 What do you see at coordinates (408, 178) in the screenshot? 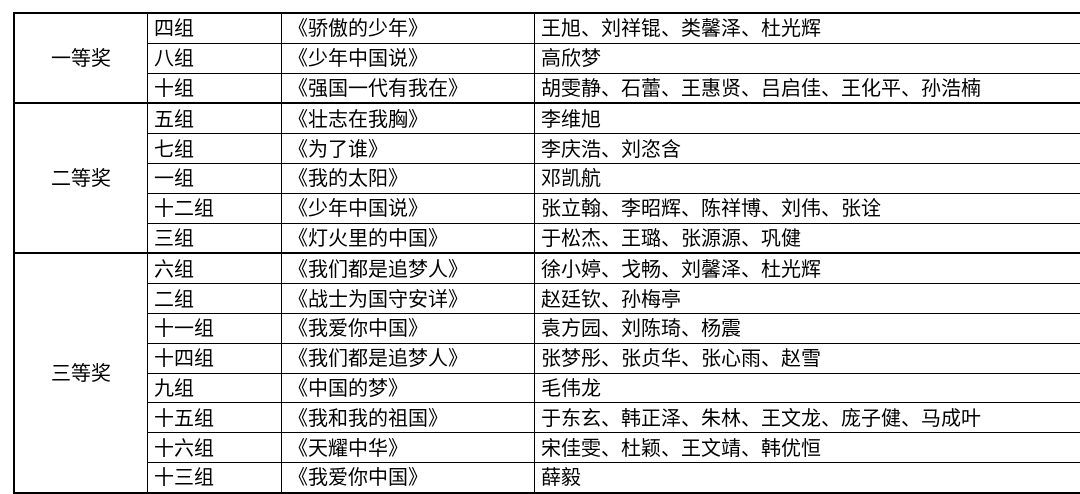
I see `song-title-cell: 《我的太阳》` at bounding box center [408, 178].